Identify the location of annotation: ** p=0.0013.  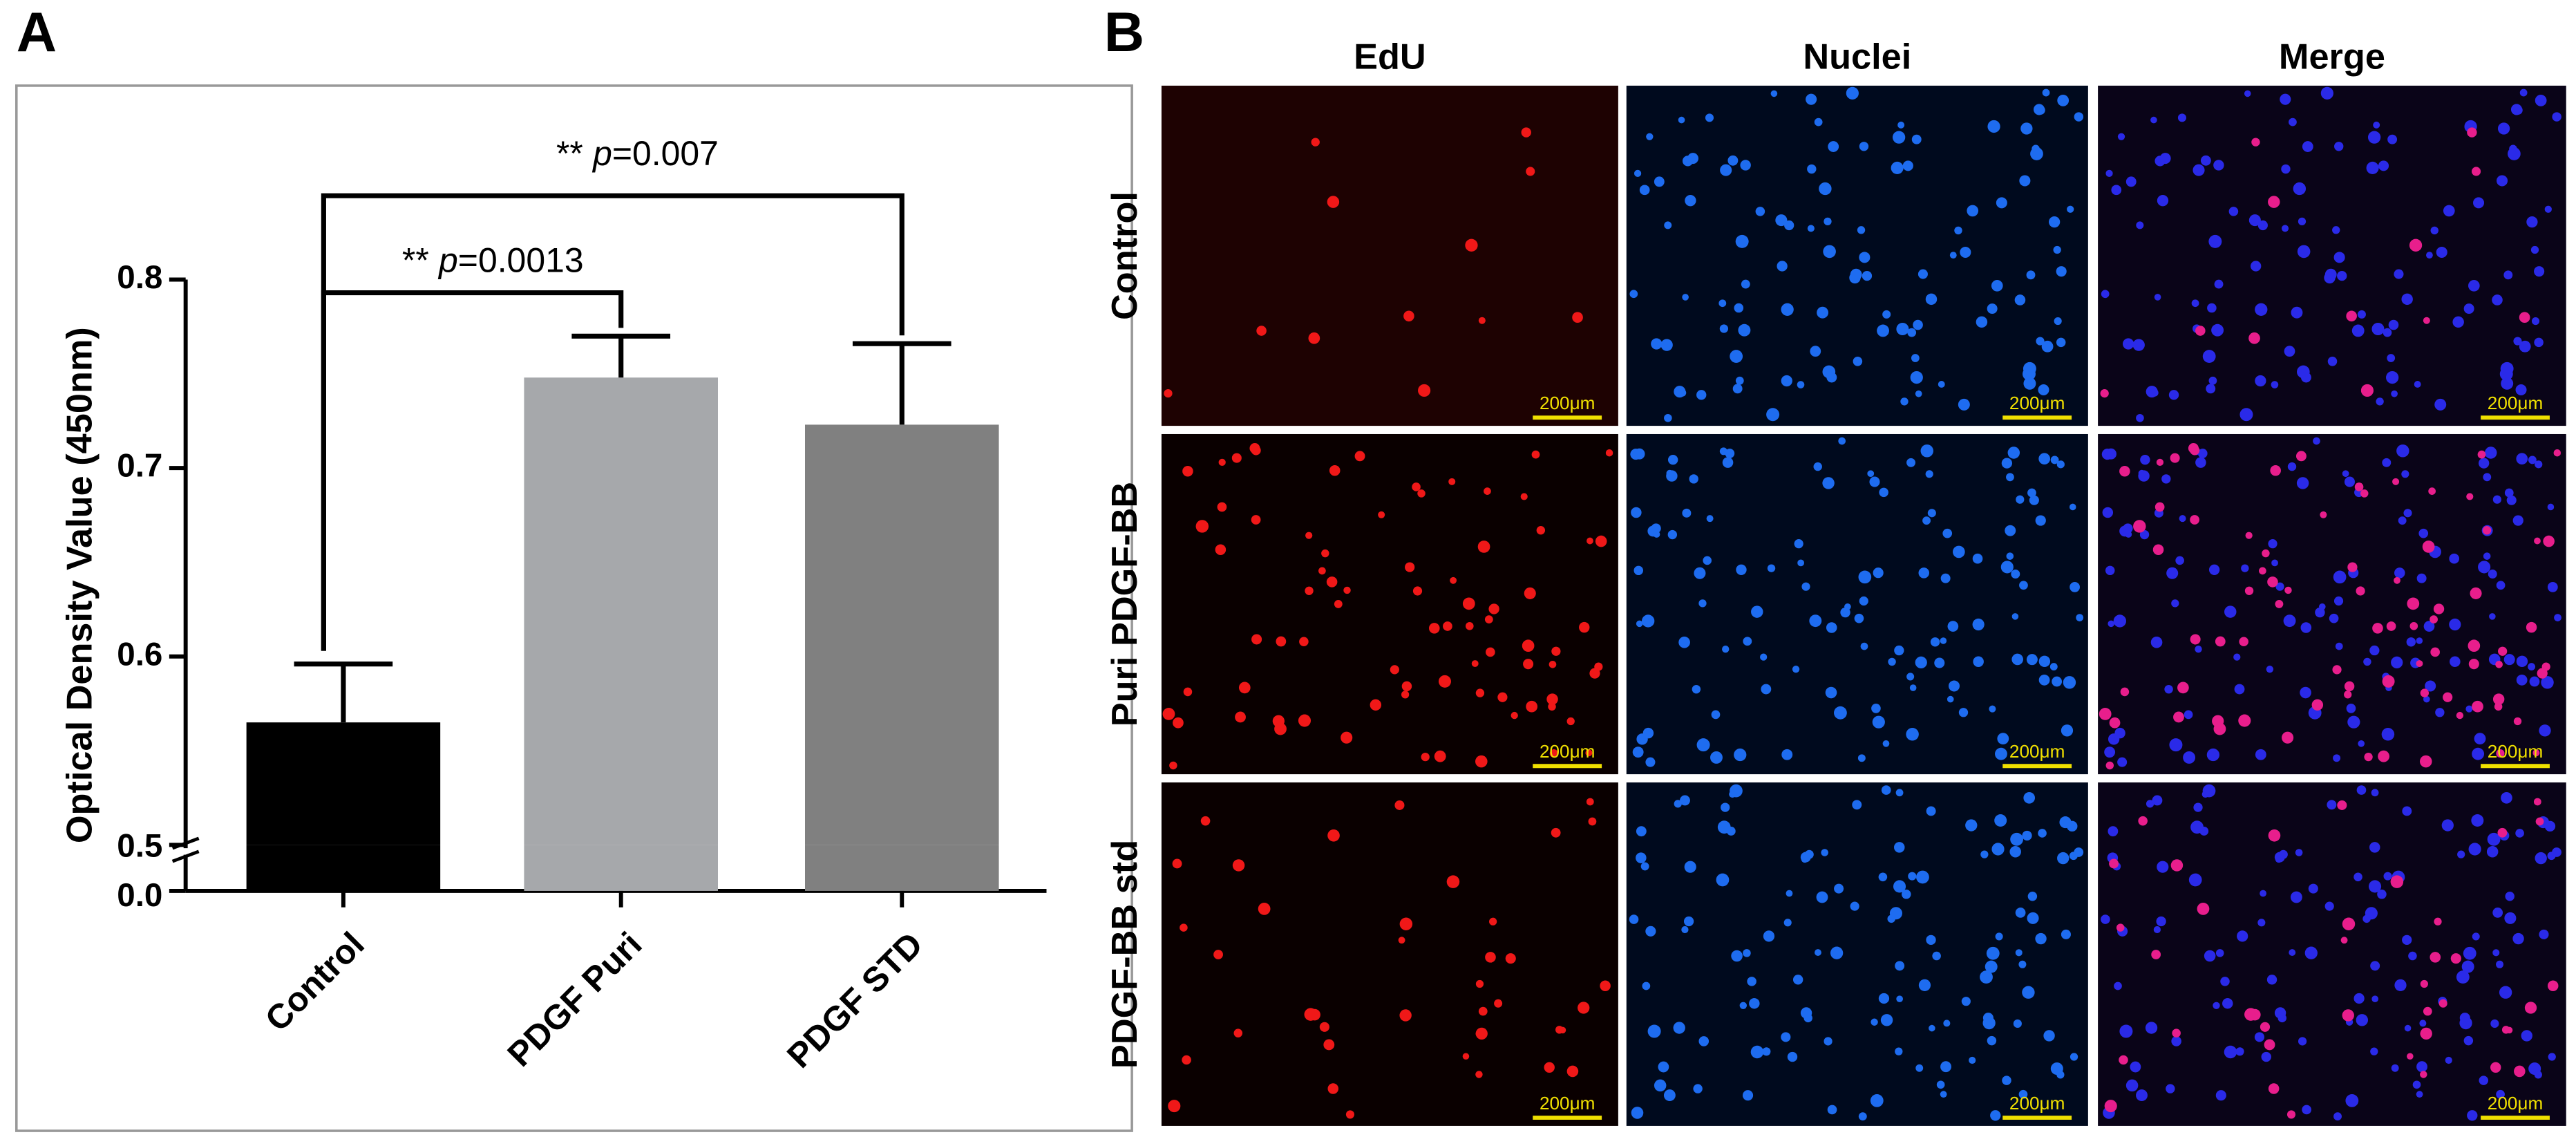
(493, 260).